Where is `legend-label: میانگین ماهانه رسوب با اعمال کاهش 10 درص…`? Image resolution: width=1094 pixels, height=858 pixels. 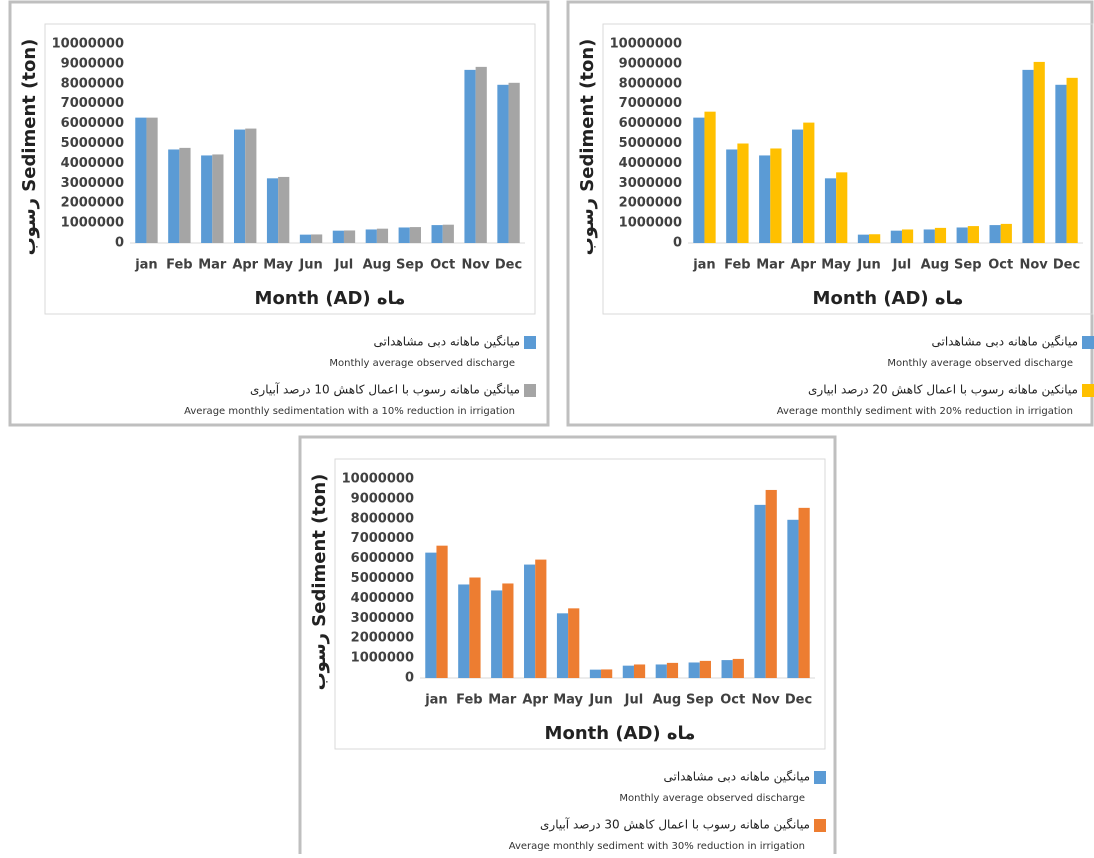 legend-label: میانگین ماهانه رسوب با اعمال کاهش 10 درص… is located at coordinates (385, 390).